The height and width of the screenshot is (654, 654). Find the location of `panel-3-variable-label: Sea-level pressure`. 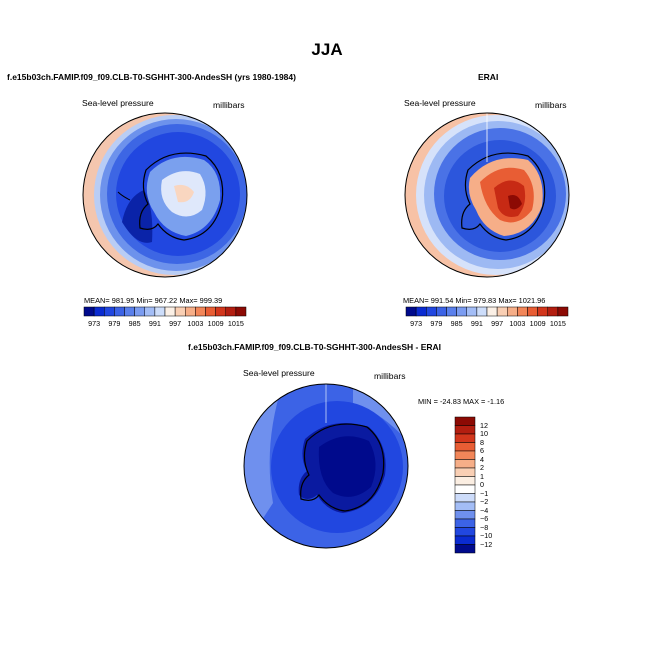

panel-3-variable-label: Sea-level pressure is located at coordinates (279, 373).